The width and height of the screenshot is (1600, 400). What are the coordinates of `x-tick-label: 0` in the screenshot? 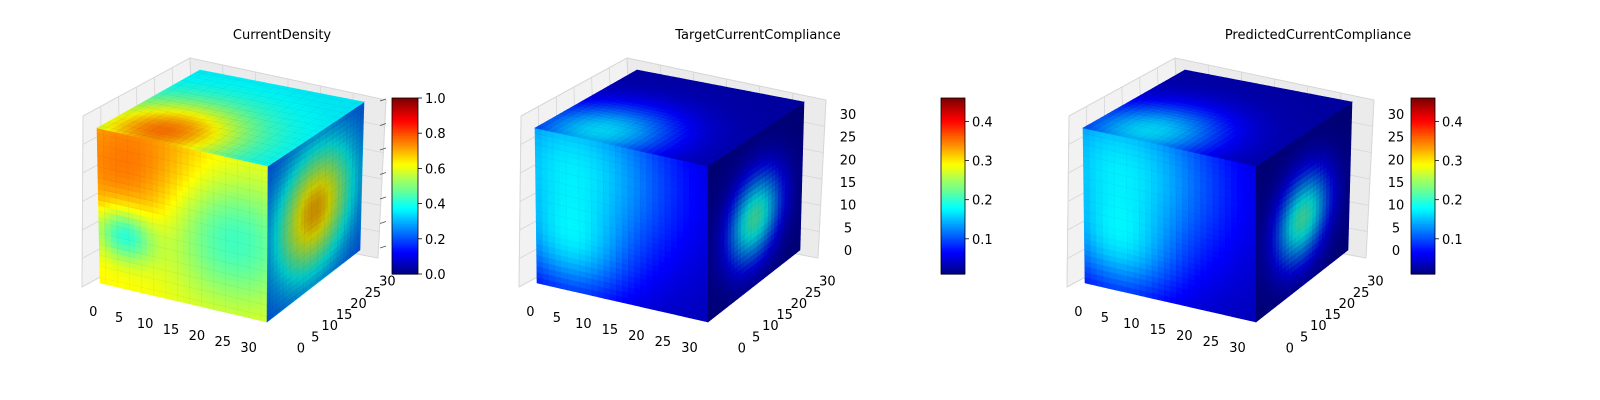 It's located at (93, 312).